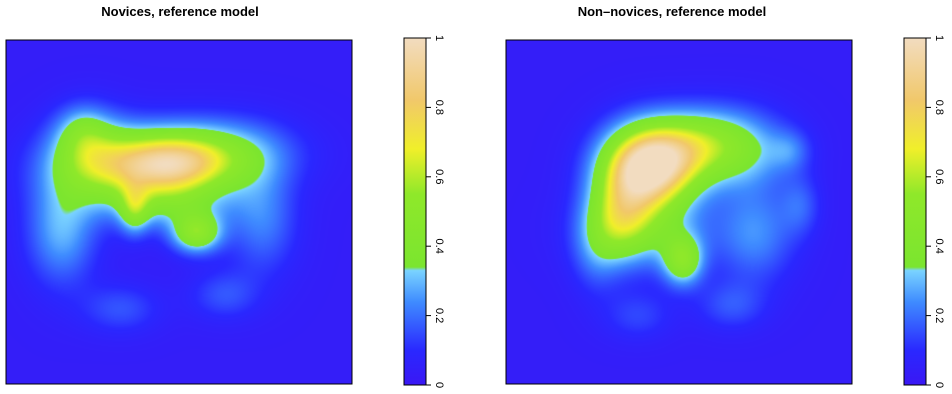  What do you see at coordinates (180, 11) in the screenshot?
I see `chart-title: Novices, reference model` at bounding box center [180, 11].